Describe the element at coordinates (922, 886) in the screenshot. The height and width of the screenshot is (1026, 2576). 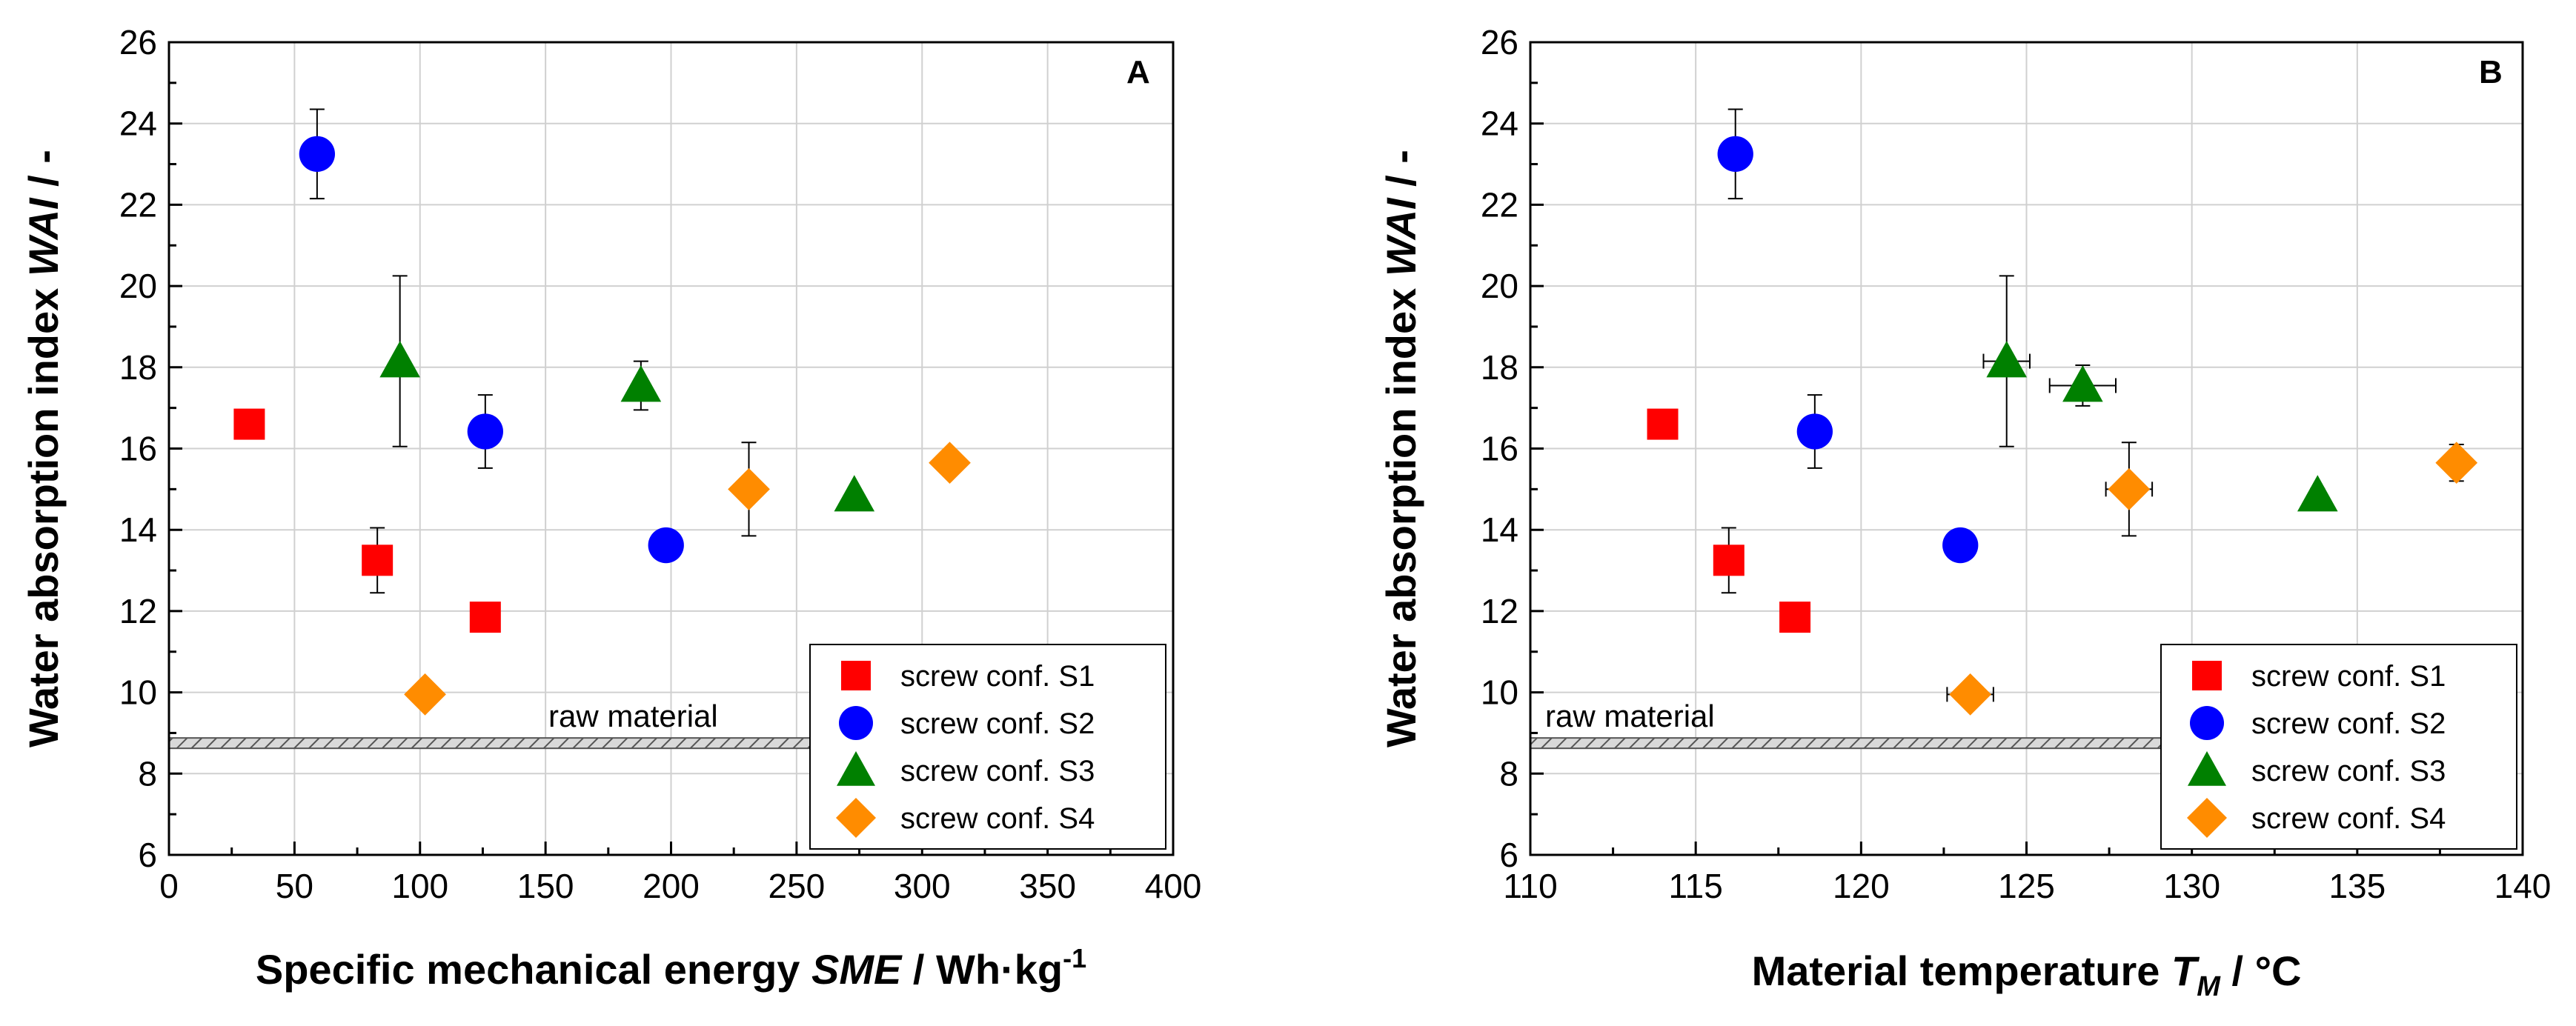
I see `x-tick-label: 300` at that location.